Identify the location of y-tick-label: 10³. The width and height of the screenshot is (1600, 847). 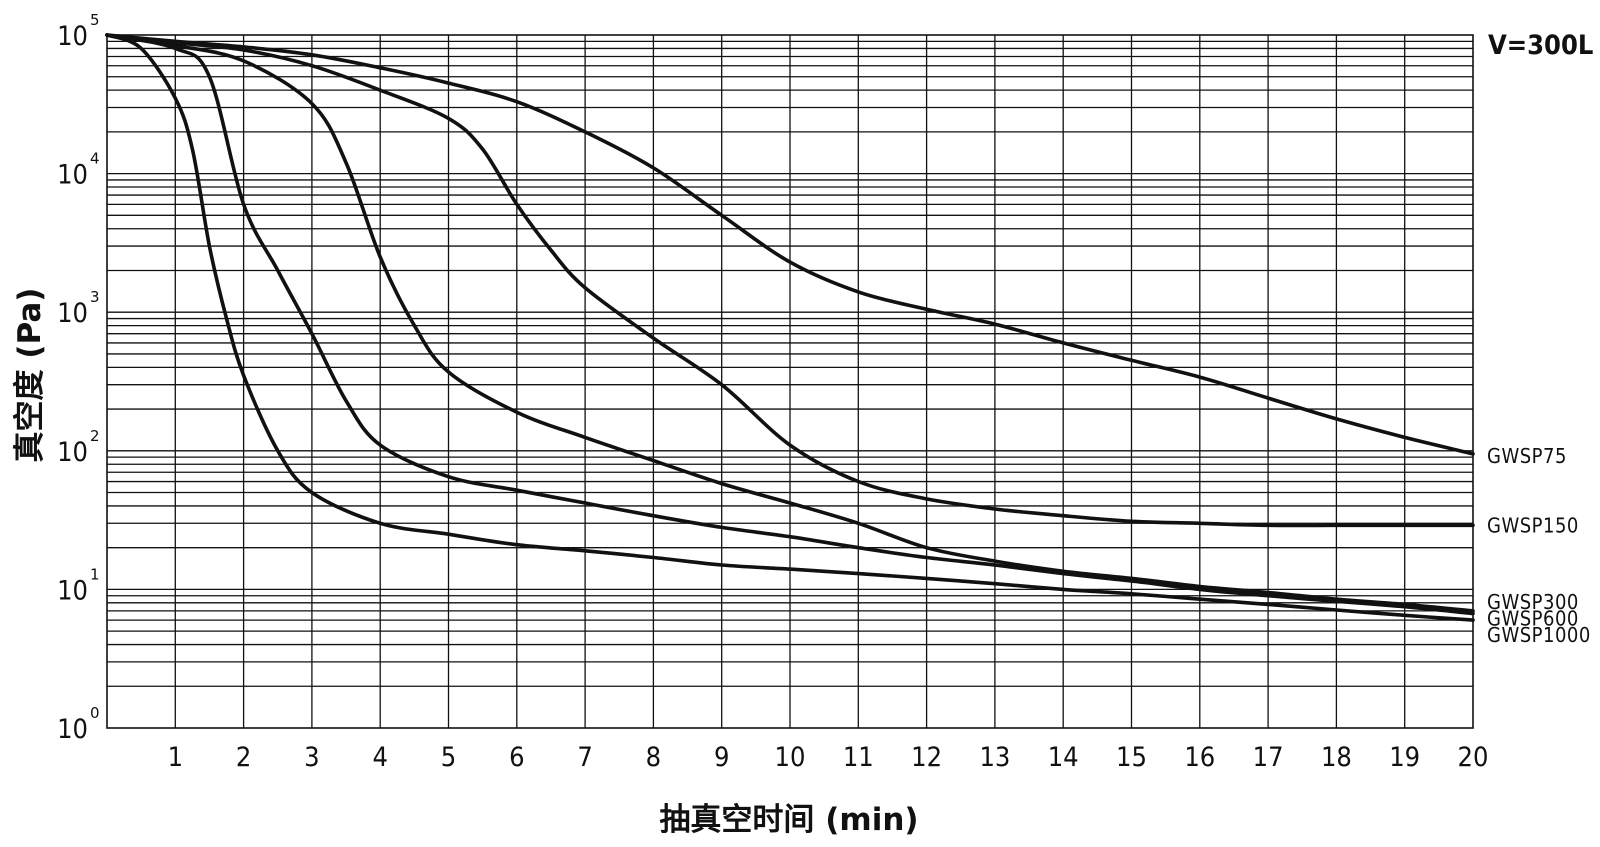
(78, 308).